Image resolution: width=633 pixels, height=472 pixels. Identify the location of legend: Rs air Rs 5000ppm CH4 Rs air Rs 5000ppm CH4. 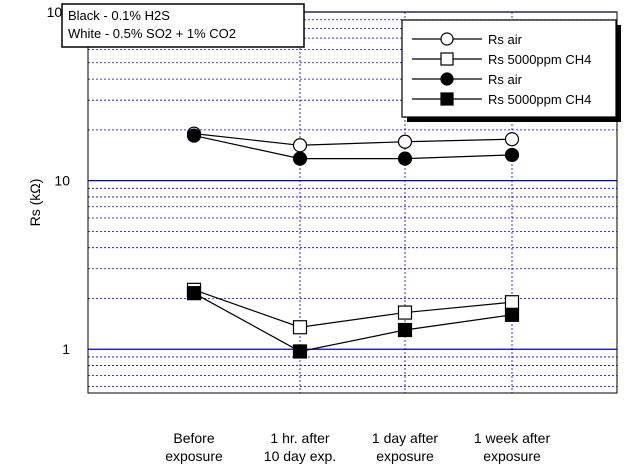
(511, 70).